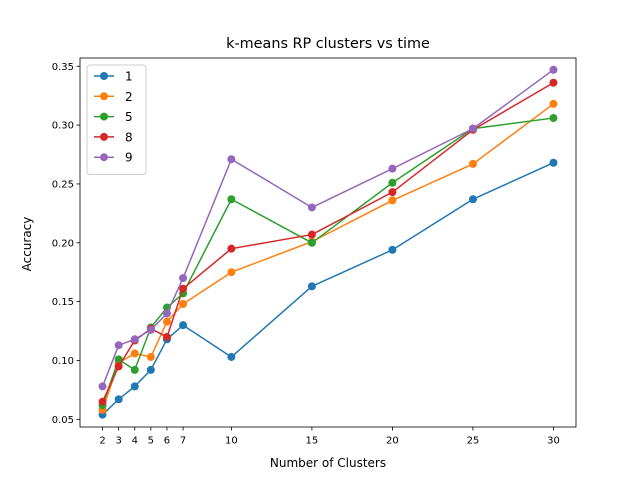  What do you see at coordinates (102, 441) in the screenshot?
I see `x-tick-label: 2` at bounding box center [102, 441].